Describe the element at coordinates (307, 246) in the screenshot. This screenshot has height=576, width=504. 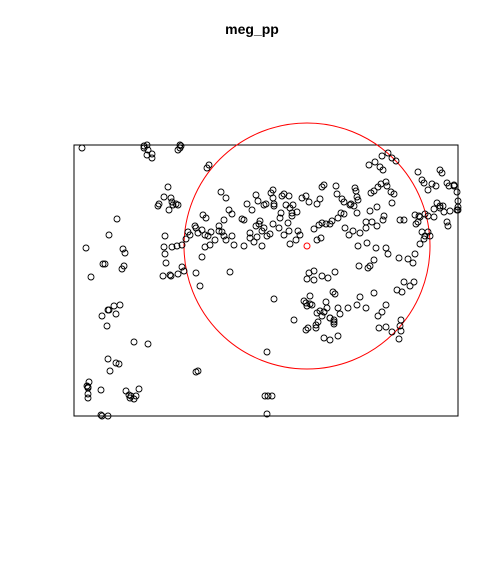
I see `center-point` at that location.